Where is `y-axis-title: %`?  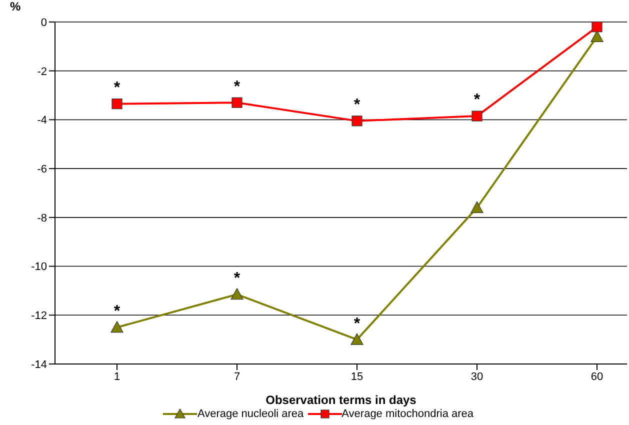
y-axis-title: % is located at coordinates (15, 7).